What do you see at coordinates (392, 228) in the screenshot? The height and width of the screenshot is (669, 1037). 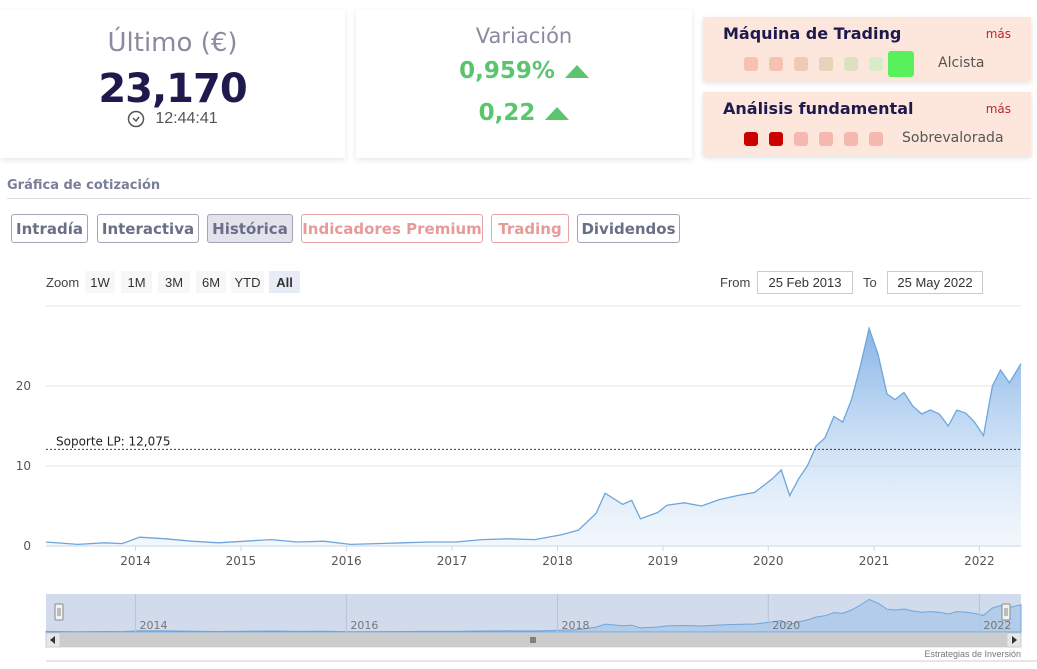 I see `tab-indicadores-premium: Indicadores Premium` at bounding box center [392, 228].